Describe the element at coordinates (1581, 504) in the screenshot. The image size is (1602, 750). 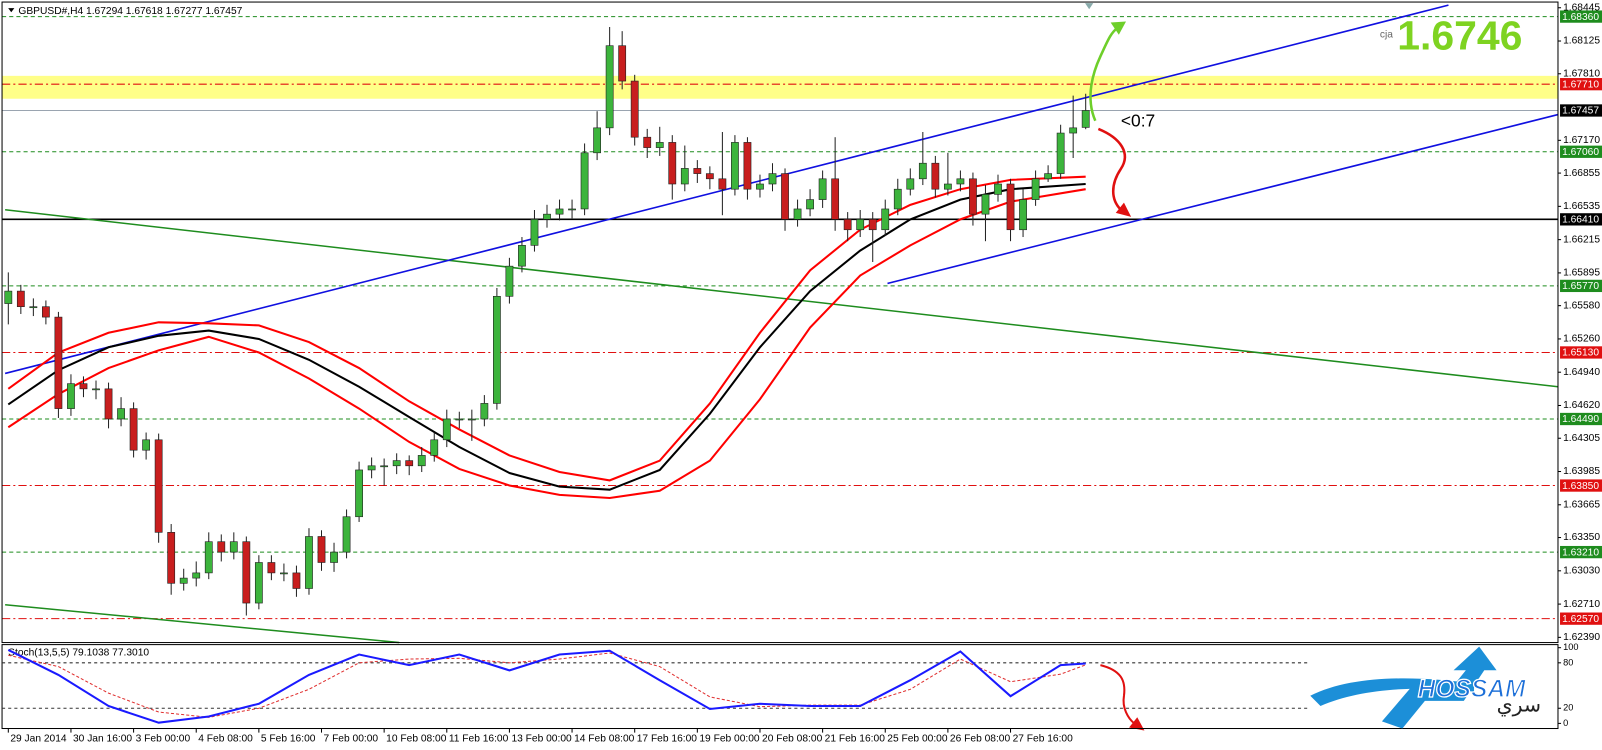
I see `y-tick-label: 1.63665` at that location.